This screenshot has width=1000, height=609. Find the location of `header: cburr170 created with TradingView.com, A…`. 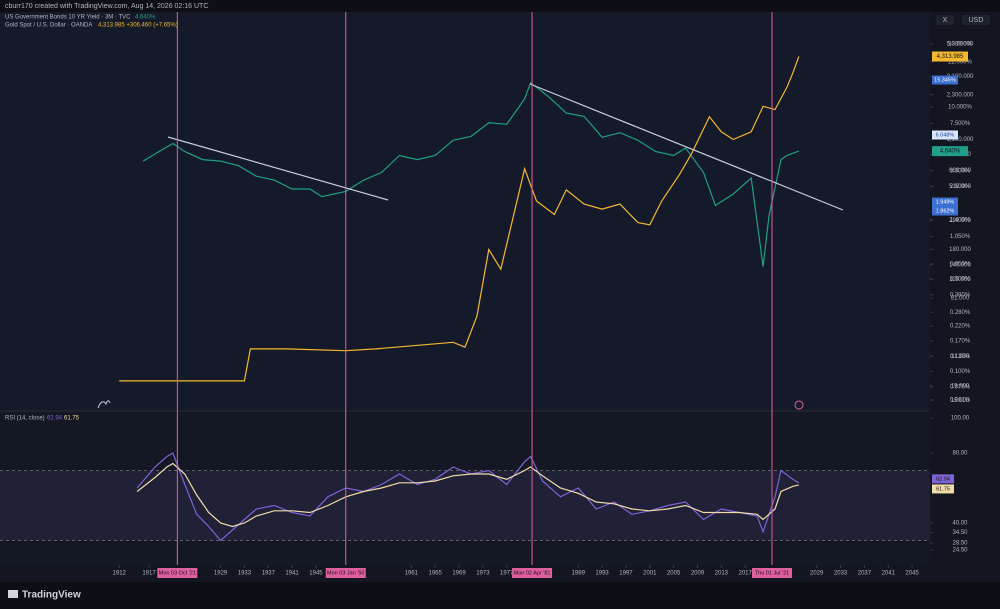

header: cburr170 created with TradingView.com, A… is located at coordinates (106, 6).